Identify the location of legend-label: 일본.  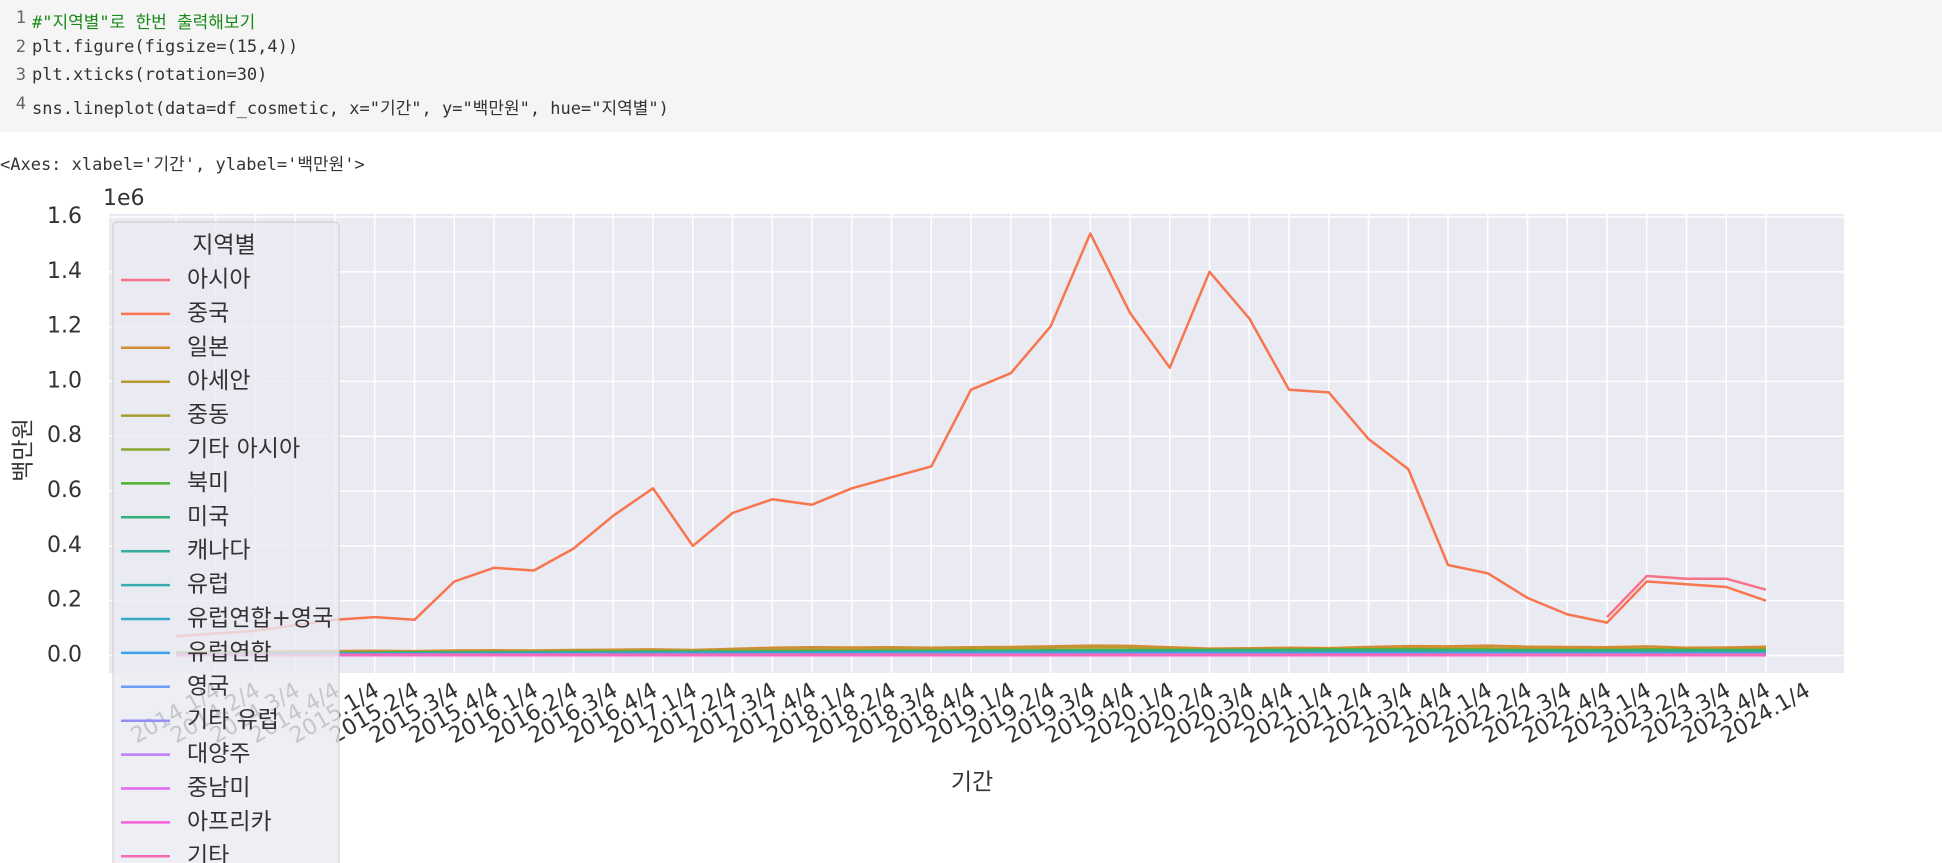
(208, 347).